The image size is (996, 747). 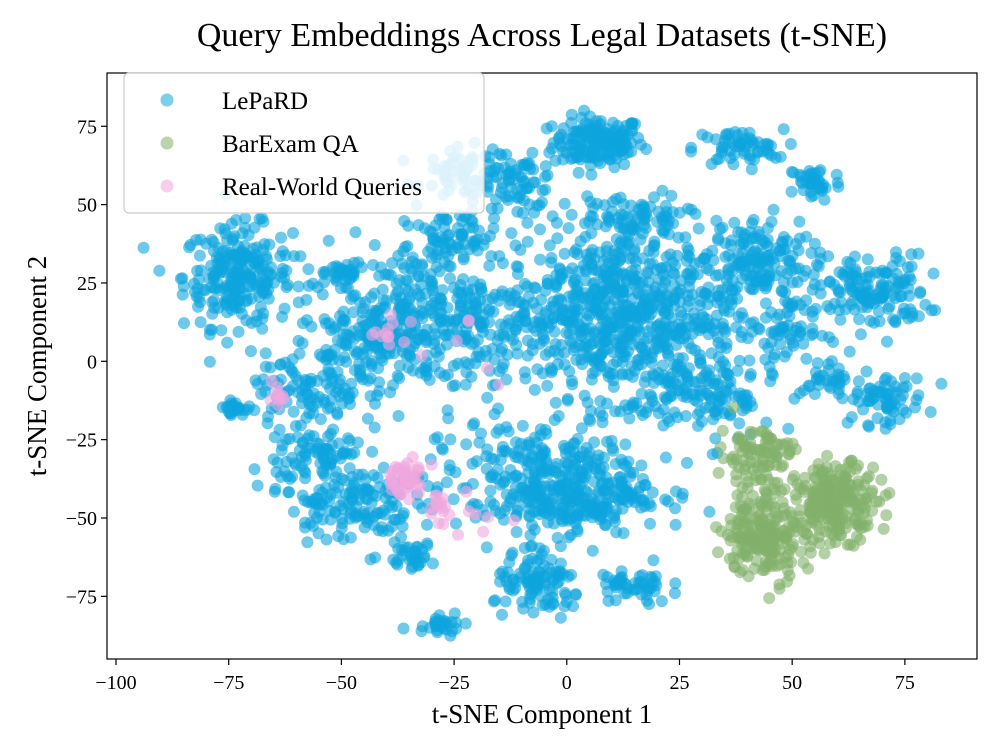 I want to click on y-tick-label: 0, so click(x=92, y=362).